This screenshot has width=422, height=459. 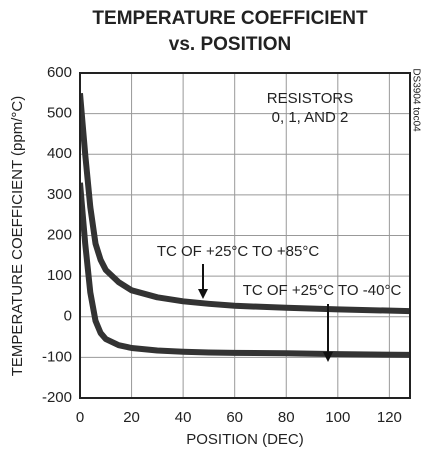 What do you see at coordinates (57, 356) in the screenshot?
I see `y-tick-label: -100` at bounding box center [57, 356].